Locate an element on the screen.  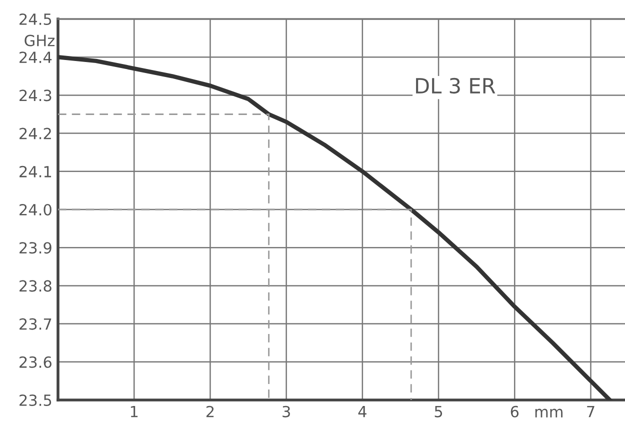
x-tick-label: 6 is located at coordinates (514, 412).